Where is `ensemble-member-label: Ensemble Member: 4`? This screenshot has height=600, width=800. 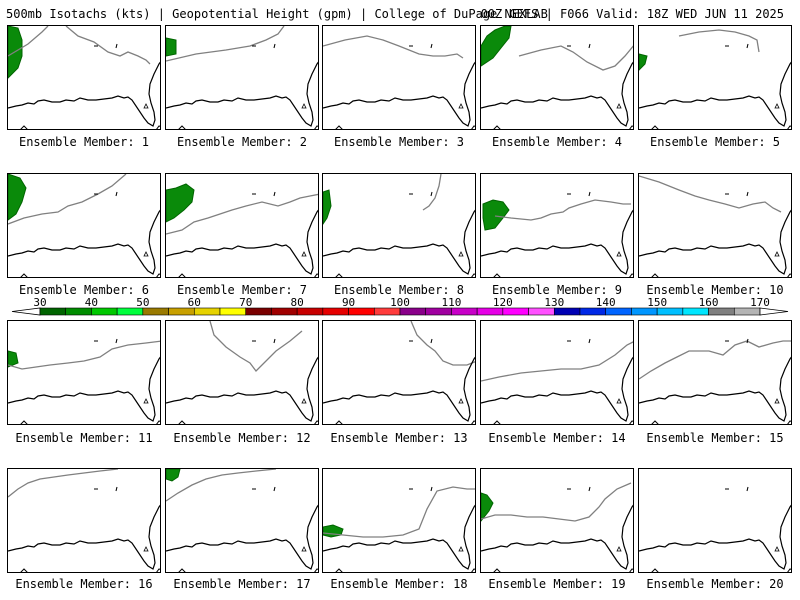
ensemble-member-label: Ensemble Member: 4 is located at coordinates (557, 142).